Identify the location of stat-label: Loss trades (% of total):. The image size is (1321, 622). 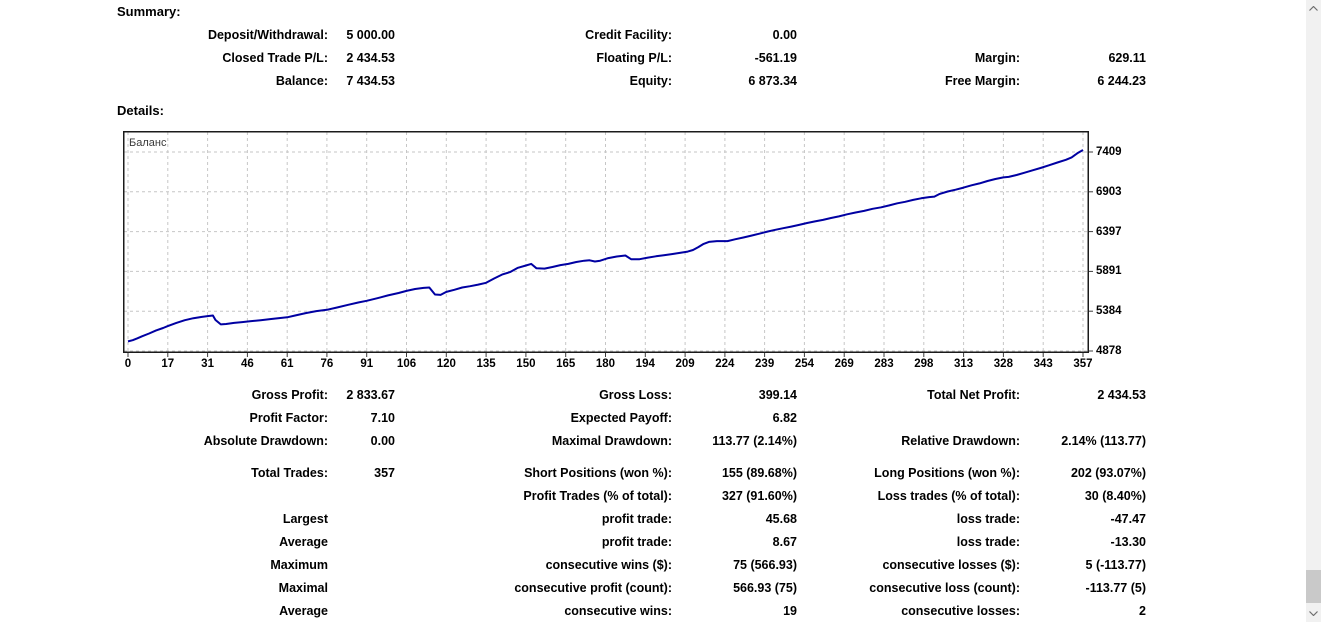
(948, 496).